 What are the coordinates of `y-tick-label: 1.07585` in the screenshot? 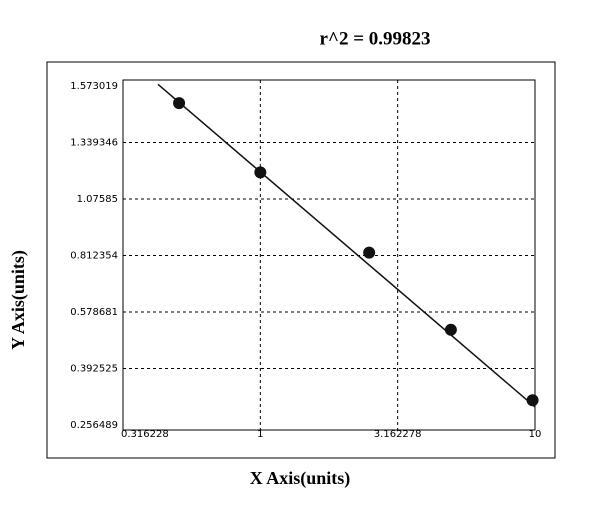 It's located at (97, 199).